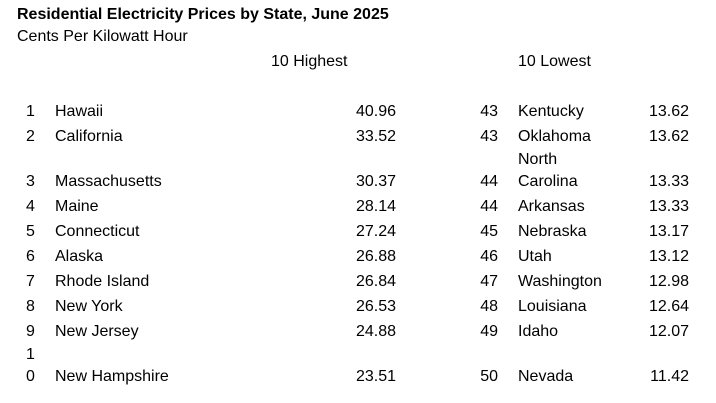  I want to click on highest-rank: 4, so click(30, 206).